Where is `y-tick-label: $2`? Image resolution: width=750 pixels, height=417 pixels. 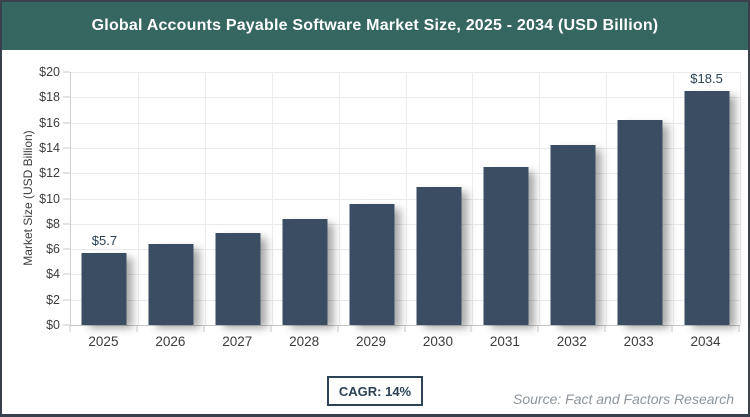 y-tick-label: $2 is located at coordinates (53, 299).